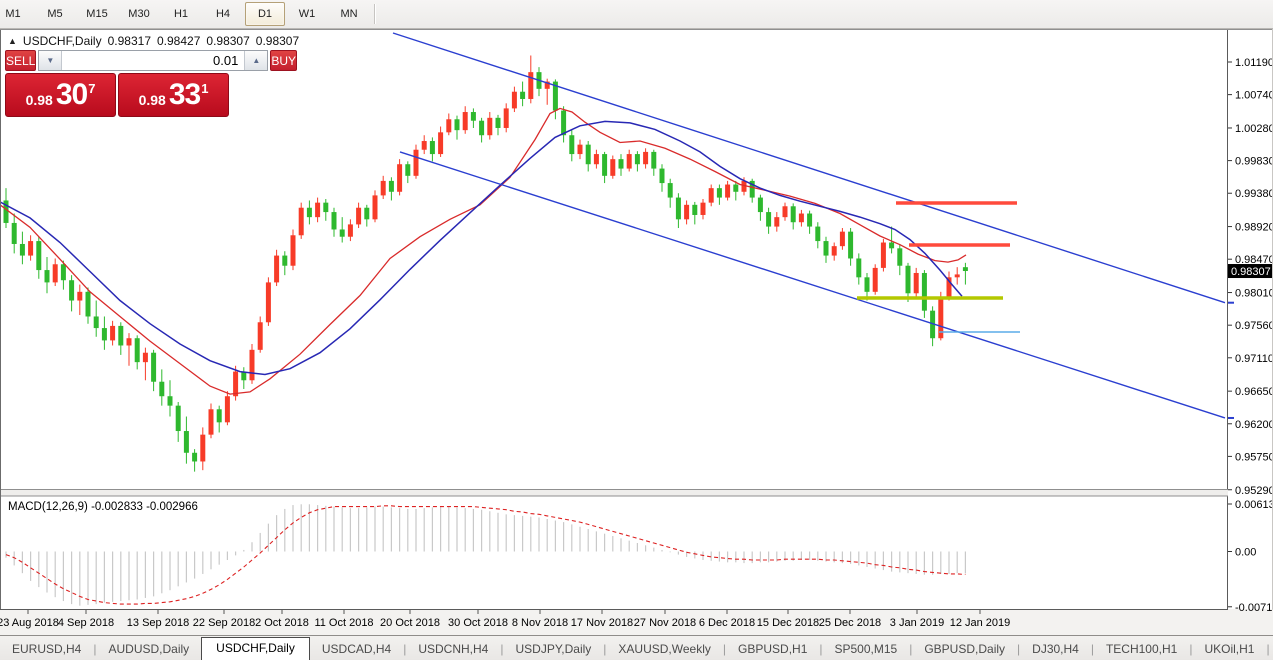 This screenshot has height=660, width=1273. I want to click on svg-text: 25 Dec 2018, so click(850, 623).